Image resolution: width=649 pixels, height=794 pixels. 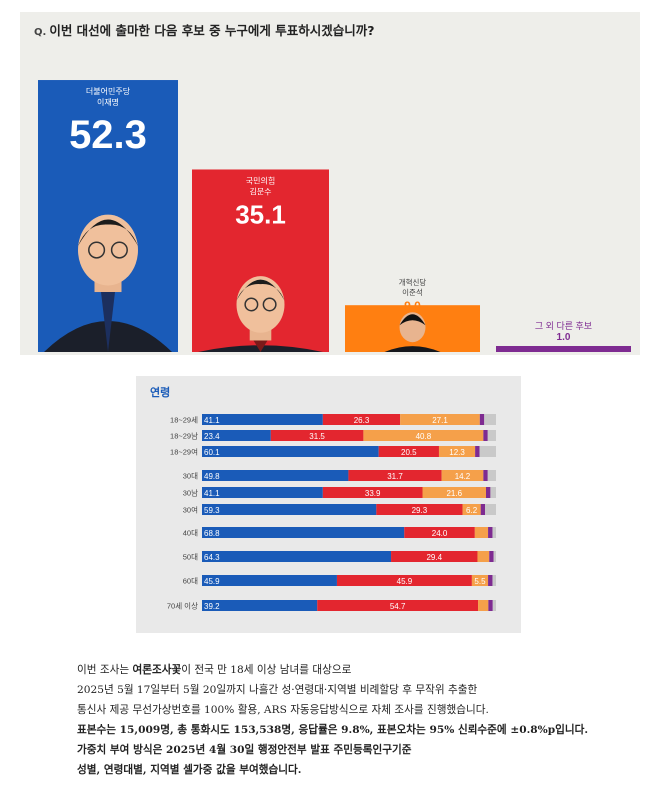 What do you see at coordinates (212, 30) in the screenshot?
I see `question-text: 이번 대선에 출마한 다음 후보 중 누구에게 투표하시겠습니까?` at bounding box center [212, 30].